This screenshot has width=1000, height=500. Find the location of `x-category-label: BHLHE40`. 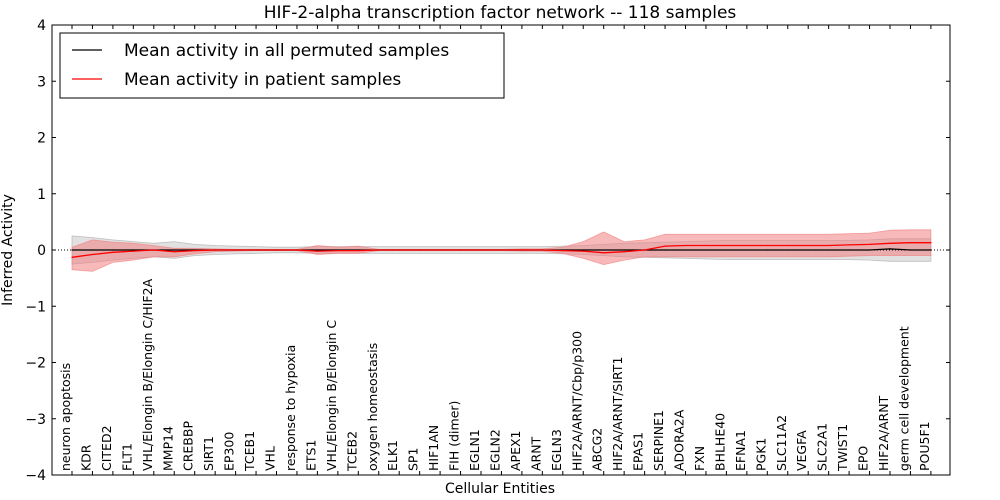

x-category-label: BHLHE40 is located at coordinates (719, 442).